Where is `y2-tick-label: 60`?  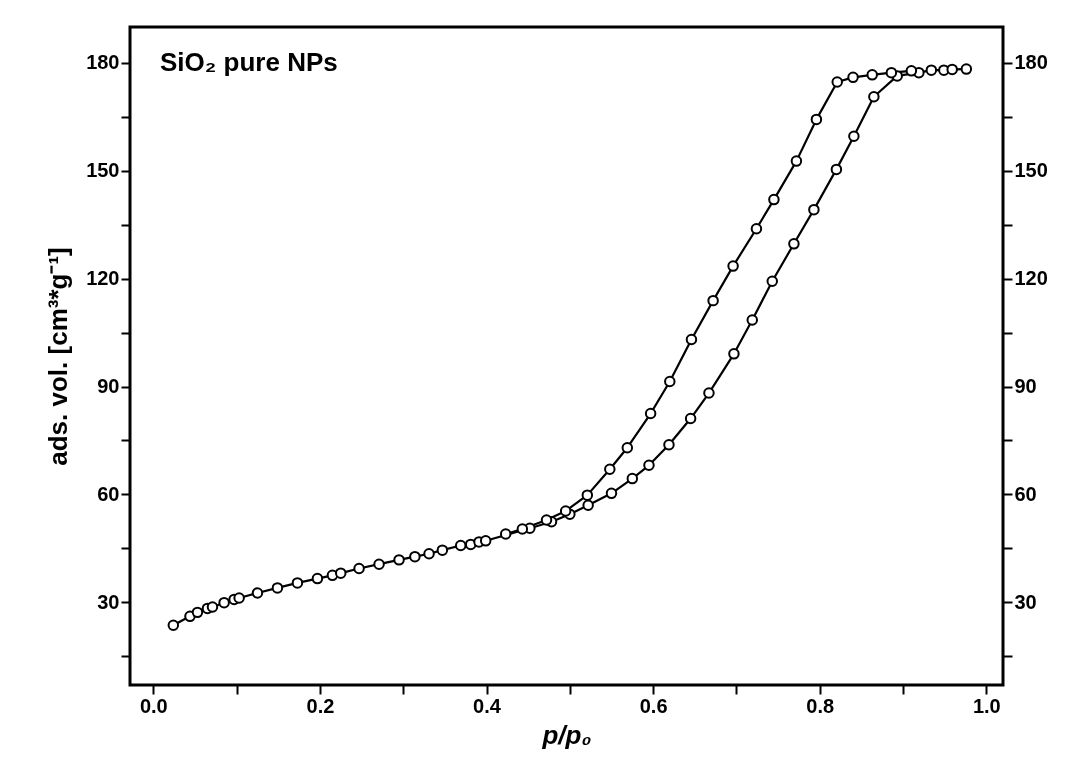
y2-tick-label: 60 is located at coordinates (1025, 493).